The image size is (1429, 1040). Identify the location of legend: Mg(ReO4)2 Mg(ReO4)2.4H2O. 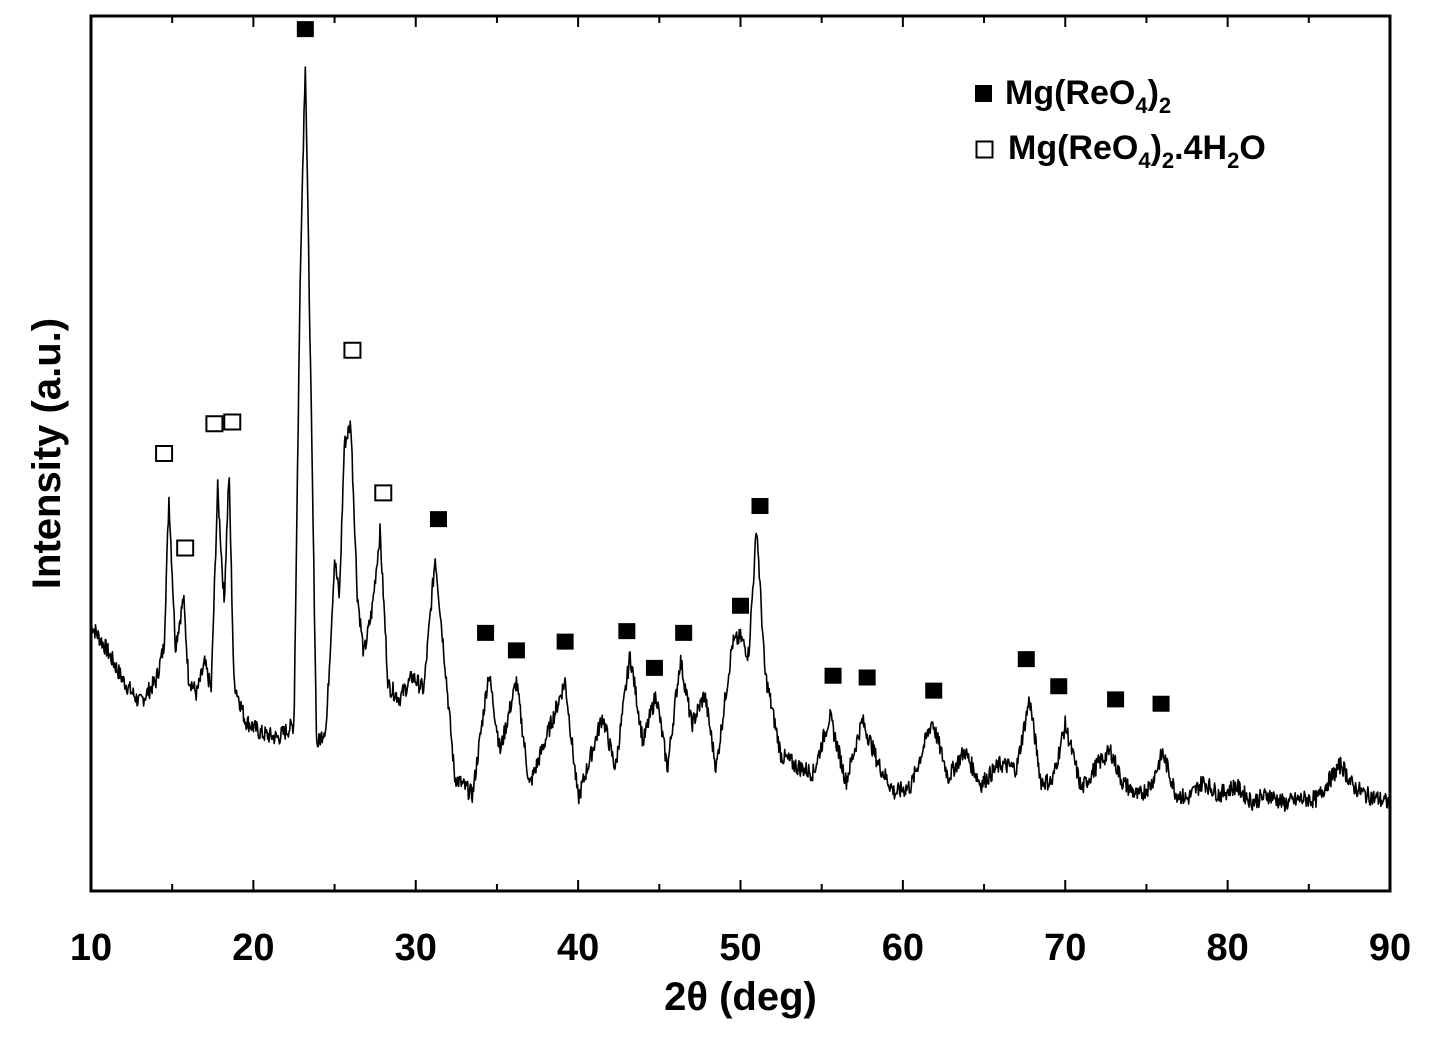
(1120, 123).